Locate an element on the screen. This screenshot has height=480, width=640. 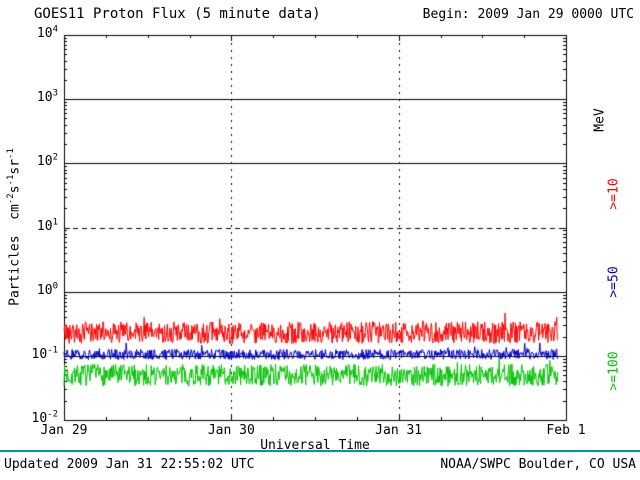
y-tick-label: 10⁻² is located at coordinates (45, 417).